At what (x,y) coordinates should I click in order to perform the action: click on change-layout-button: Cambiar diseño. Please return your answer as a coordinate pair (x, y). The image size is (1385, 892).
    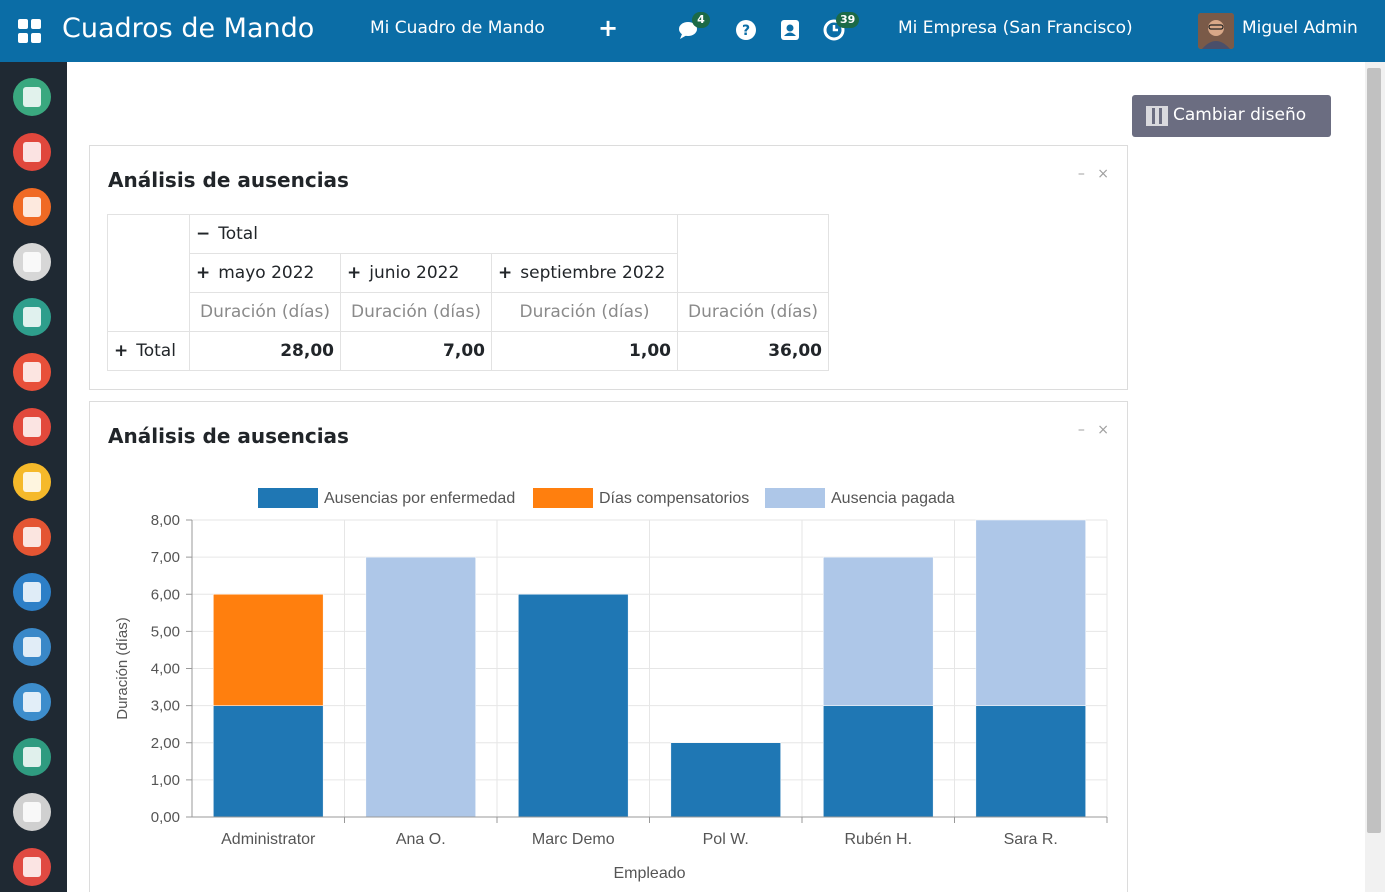
    Looking at the image, I should click on (1231, 116).